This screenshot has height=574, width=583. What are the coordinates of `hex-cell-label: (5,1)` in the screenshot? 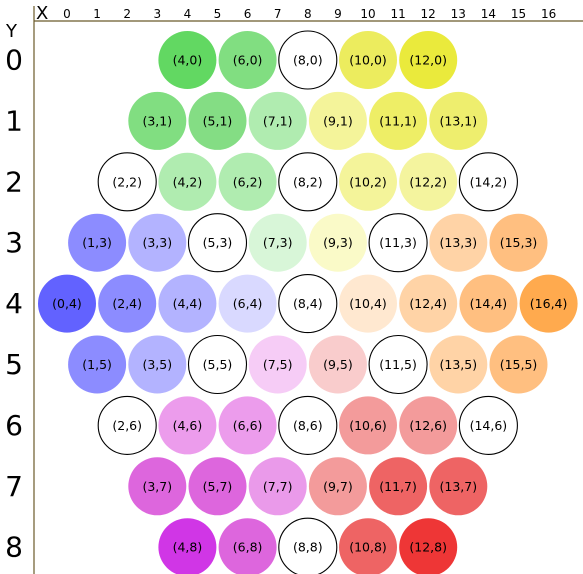 It's located at (218, 120).